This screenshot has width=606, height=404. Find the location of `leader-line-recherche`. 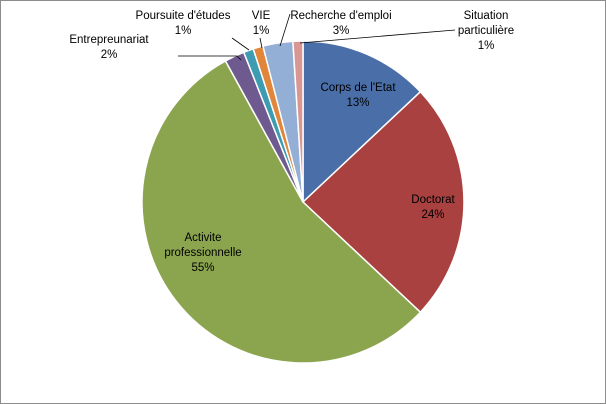

leader-line-recherche is located at coordinates (285, 30).